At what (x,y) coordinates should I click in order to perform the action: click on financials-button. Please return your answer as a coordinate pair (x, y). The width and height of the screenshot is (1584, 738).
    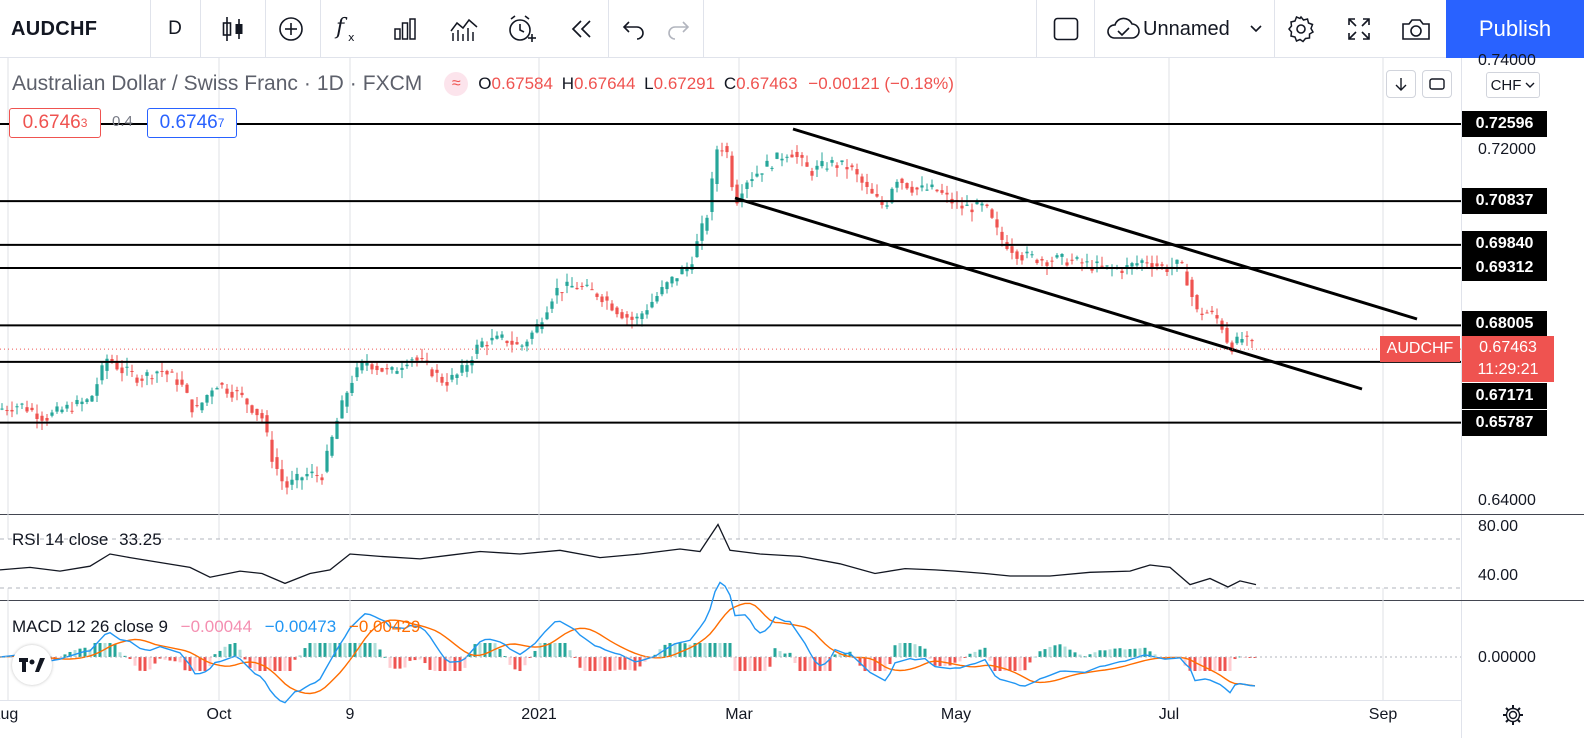
    Looking at the image, I should click on (405, 29).